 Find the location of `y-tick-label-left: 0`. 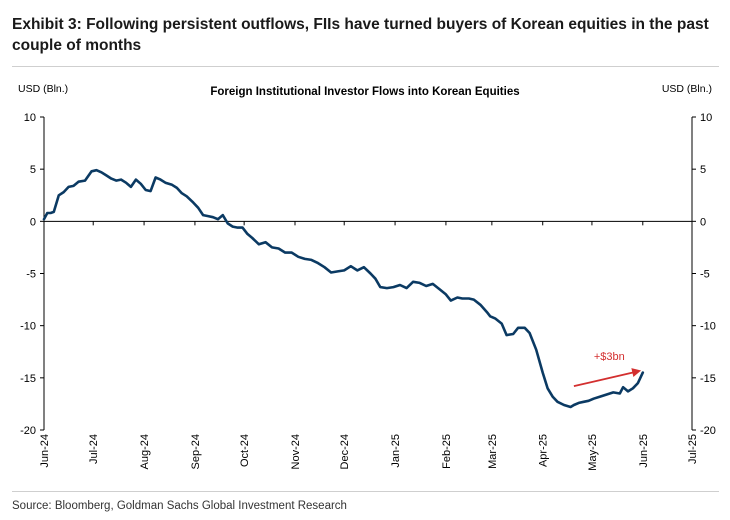

y-tick-label-left: 0 is located at coordinates (33, 222).